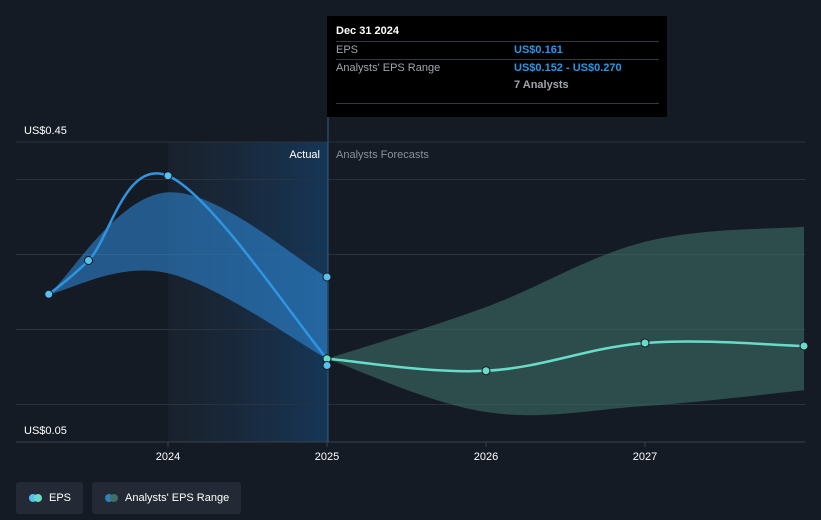 The image size is (821, 520). I want to click on y-tick-bottom: US$0.05, so click(45, 431).